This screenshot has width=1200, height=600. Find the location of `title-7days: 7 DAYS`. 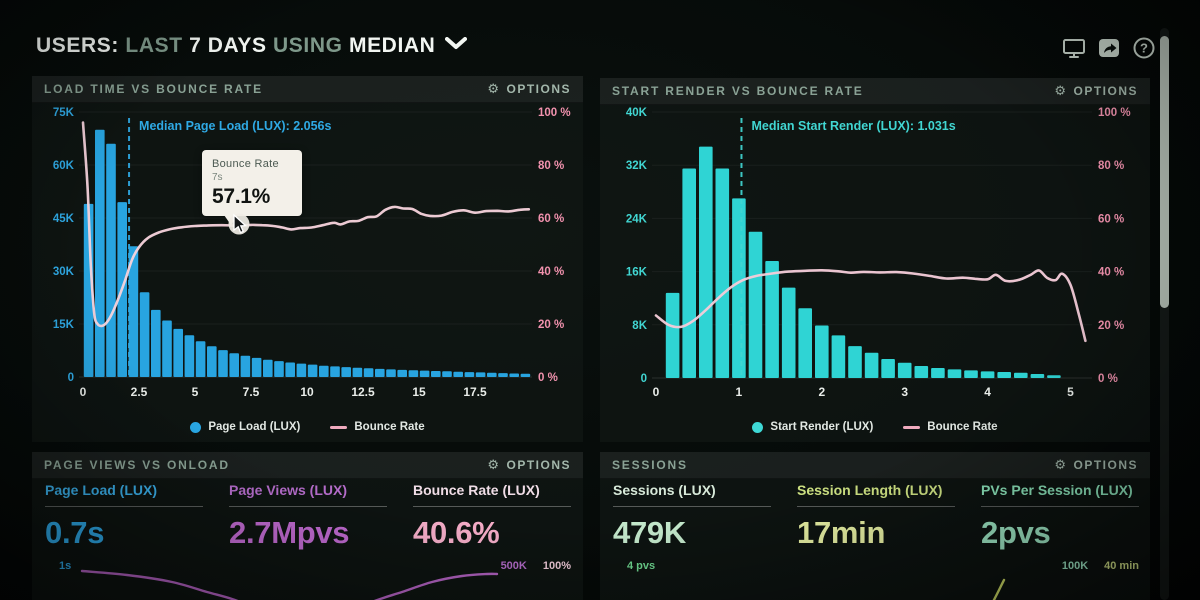

title-7days: 7 DAYS is located at coordinates (231, 45).